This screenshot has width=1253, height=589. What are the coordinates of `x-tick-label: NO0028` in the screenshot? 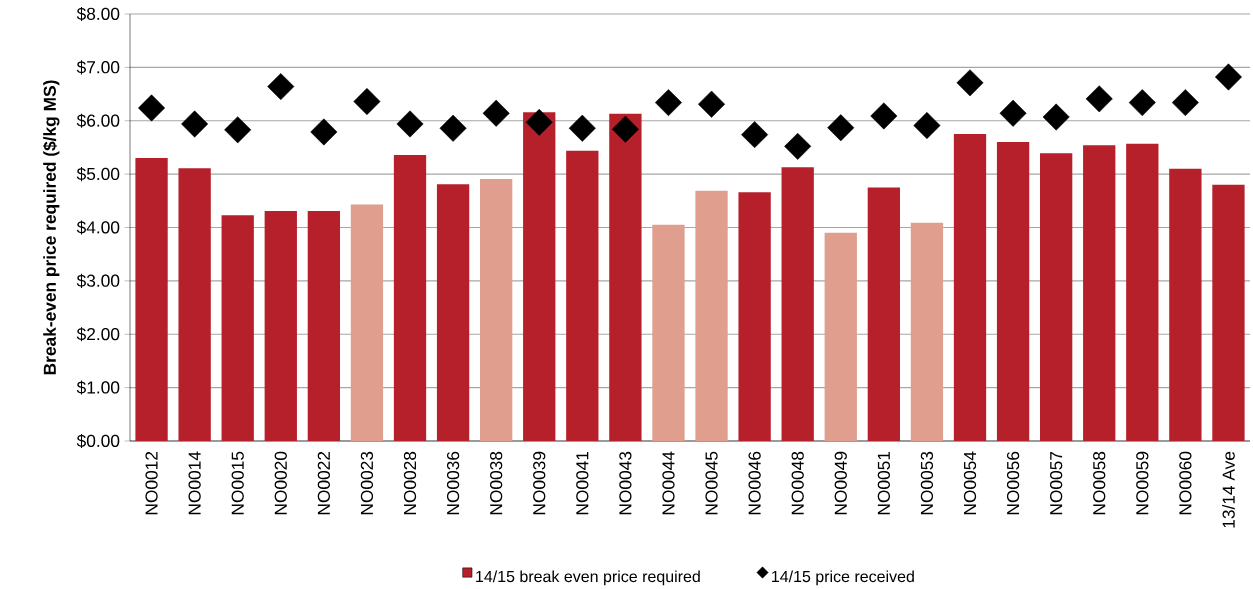 It's located at (410, 483).